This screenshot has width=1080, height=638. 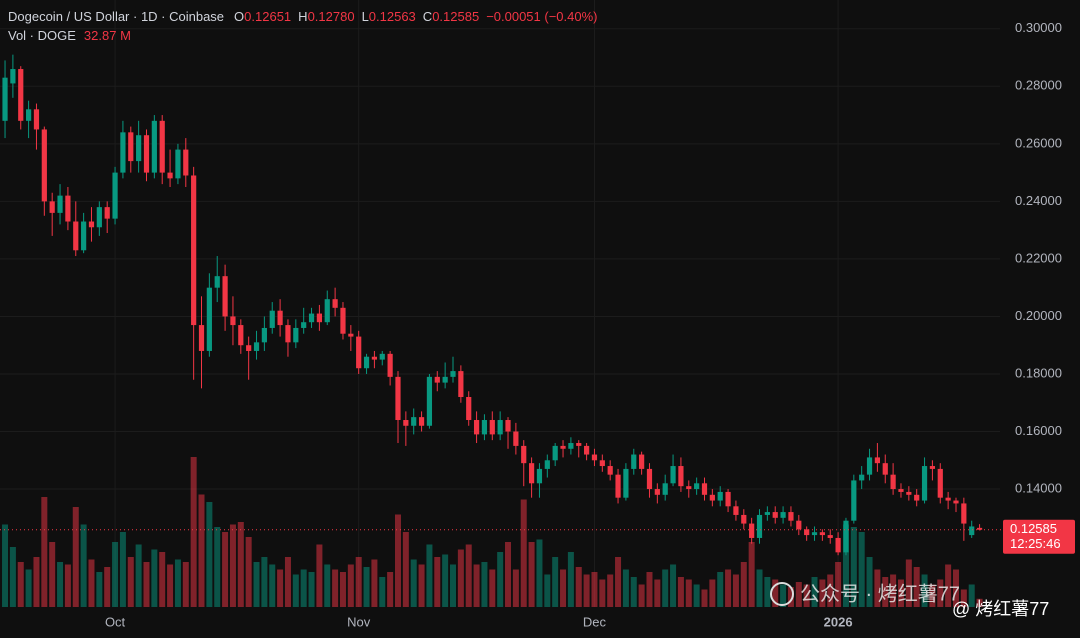 I want to click on x-tick-label: Nov, so click(x=359, y=621).